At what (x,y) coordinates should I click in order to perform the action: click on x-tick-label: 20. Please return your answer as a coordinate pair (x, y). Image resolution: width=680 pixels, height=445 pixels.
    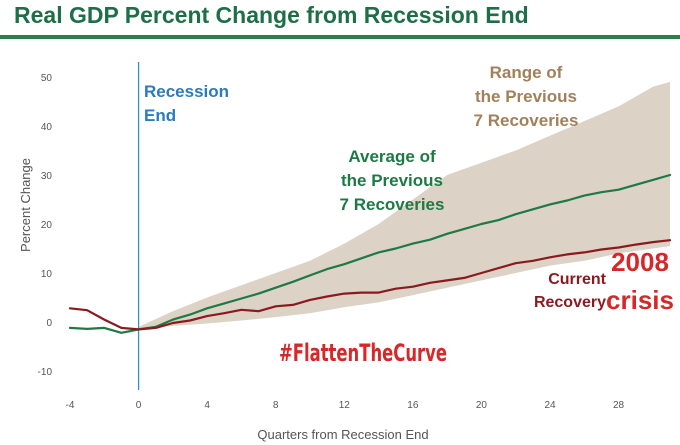
    Looking at the image, I should click on (482, 405).